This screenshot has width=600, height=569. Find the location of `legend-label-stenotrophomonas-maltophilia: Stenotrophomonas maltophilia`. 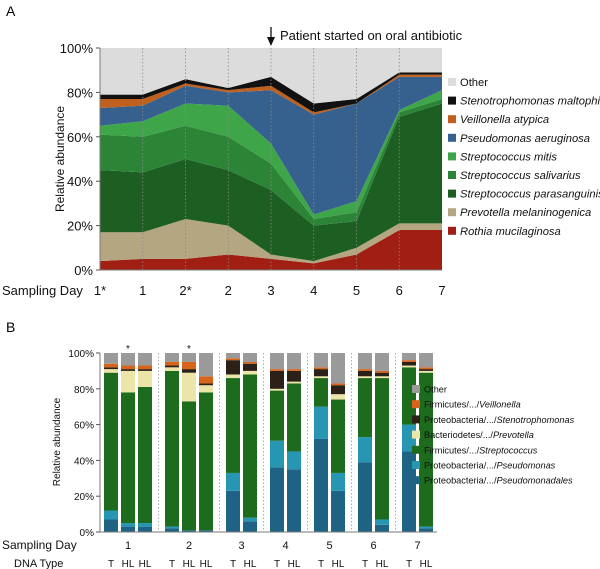

legend-label-stenotrophomonas-maltophilia: Stenotrophomonas maltophilia is located at coordinates (530, 102).